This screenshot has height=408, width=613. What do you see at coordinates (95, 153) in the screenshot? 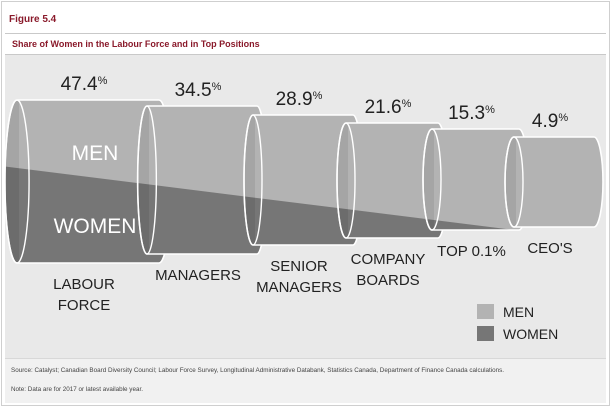
I see `men-label: MEN` at bounding box center [95, 153].